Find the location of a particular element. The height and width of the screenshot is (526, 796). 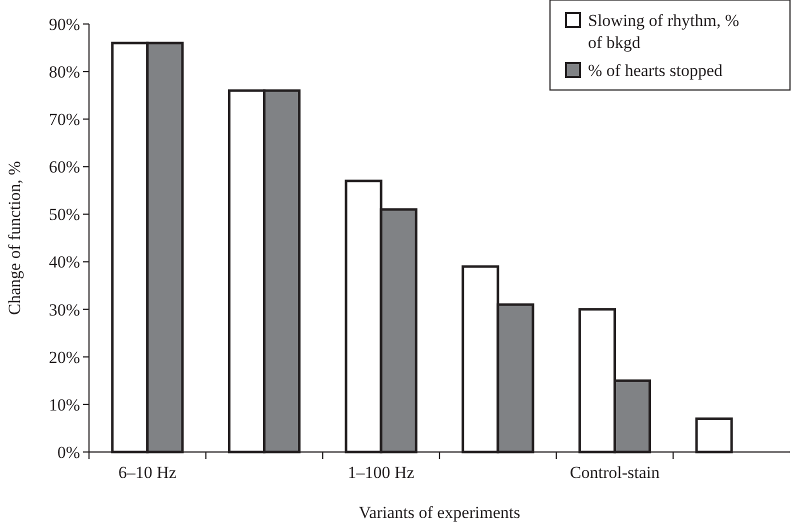

legend-label: Slowing of rhythm, % of bkgd is located at coordinates (664, 31).